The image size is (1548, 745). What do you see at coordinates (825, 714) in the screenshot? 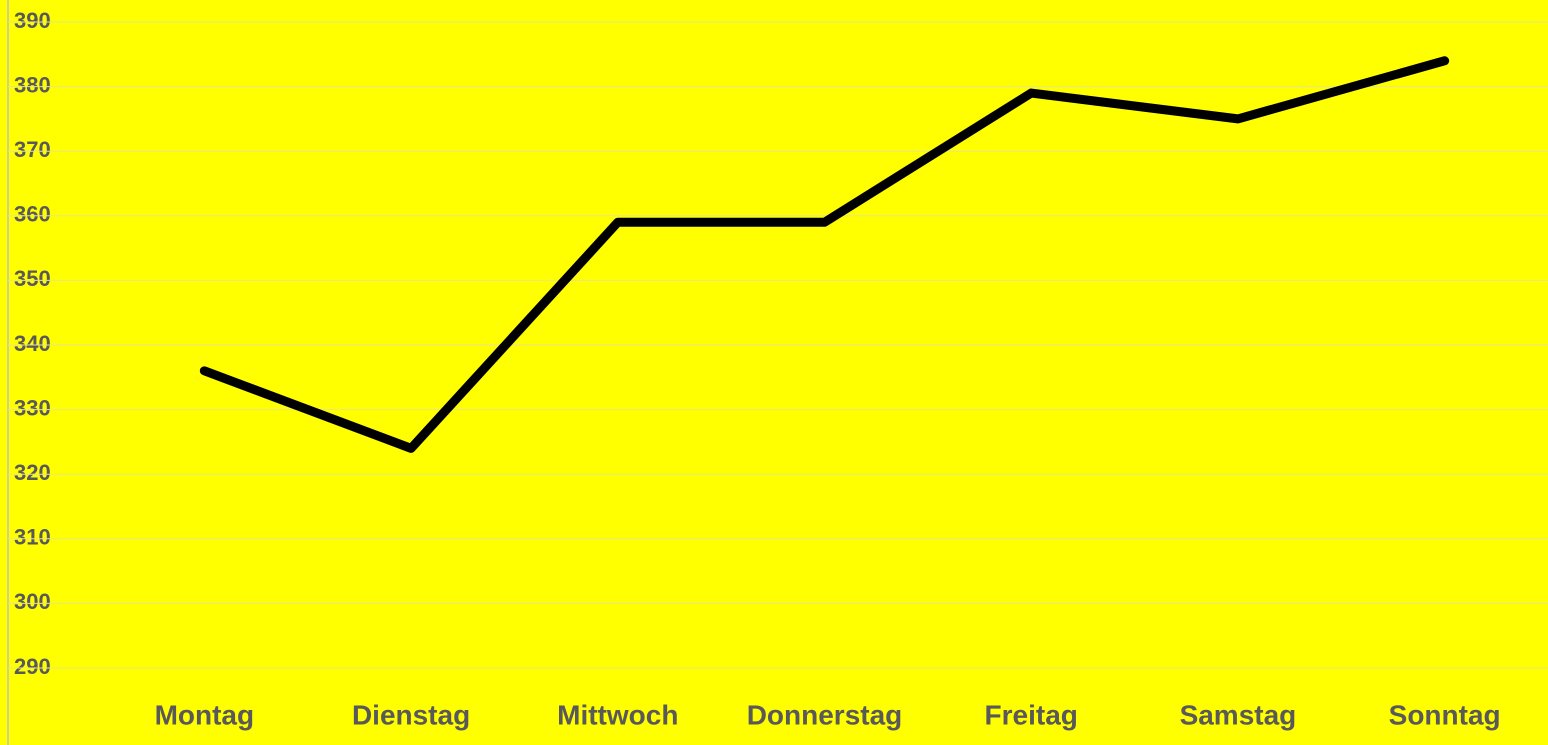
I see `x-tick-label: Donnerstag` at bounding box center [825, 714].